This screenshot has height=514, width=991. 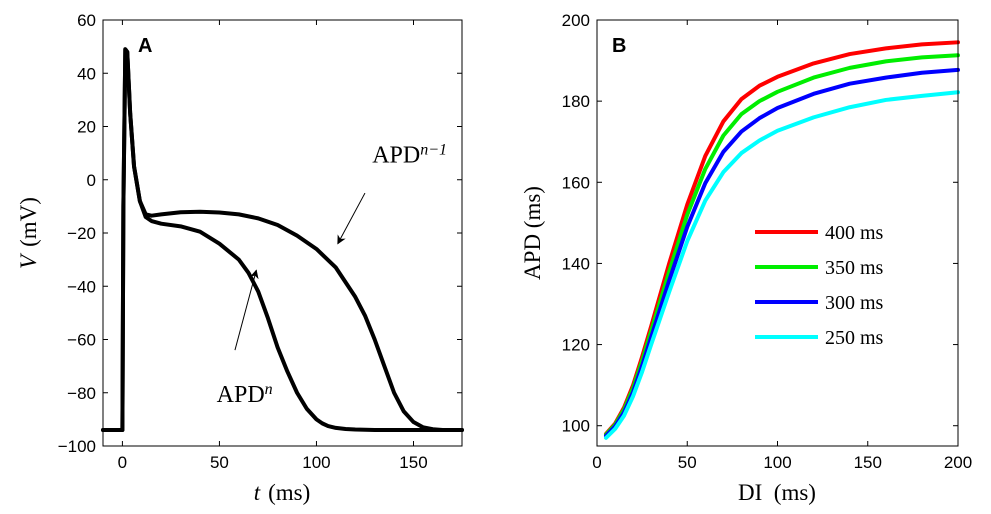 I want to click on panel-a-xtick-label: 150, so click(x=413, y=462).